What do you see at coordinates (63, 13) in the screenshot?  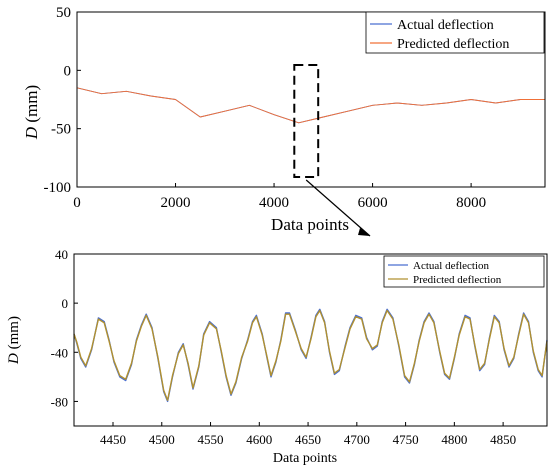 I see `top-y-tick-label: 50` at bounding box center [63, 13].